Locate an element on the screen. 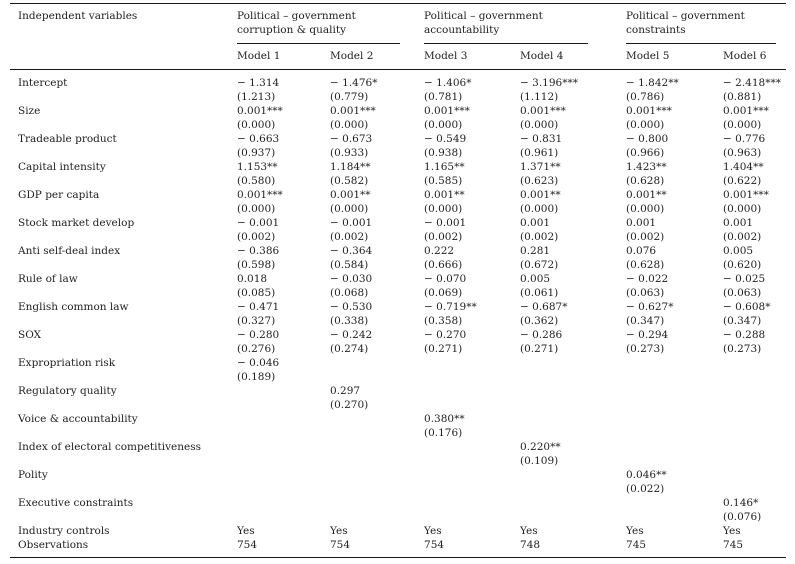 Image resolution: width=795 pixels, height=564 pixels. coefficient-cell: − 0.001 is located at coordinates (258, 223).